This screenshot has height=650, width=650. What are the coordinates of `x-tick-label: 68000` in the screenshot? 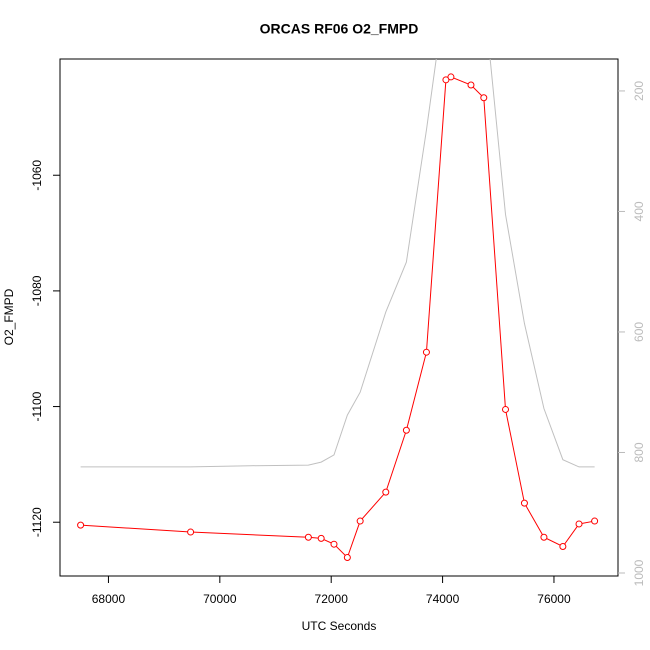 It's located at (109, 599).